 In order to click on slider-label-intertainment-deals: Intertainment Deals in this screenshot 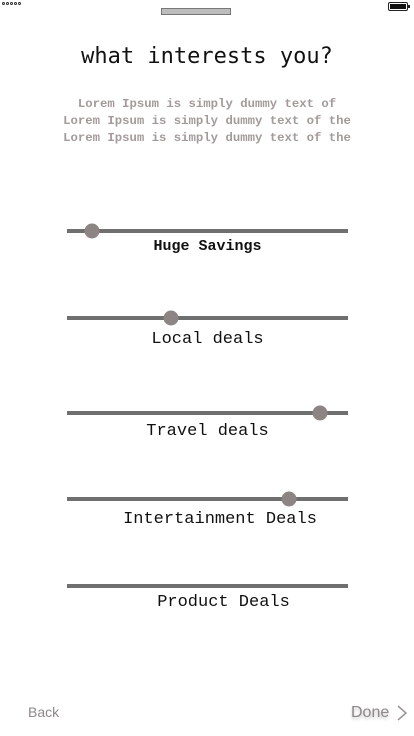, I will do `click(220, 519)`.